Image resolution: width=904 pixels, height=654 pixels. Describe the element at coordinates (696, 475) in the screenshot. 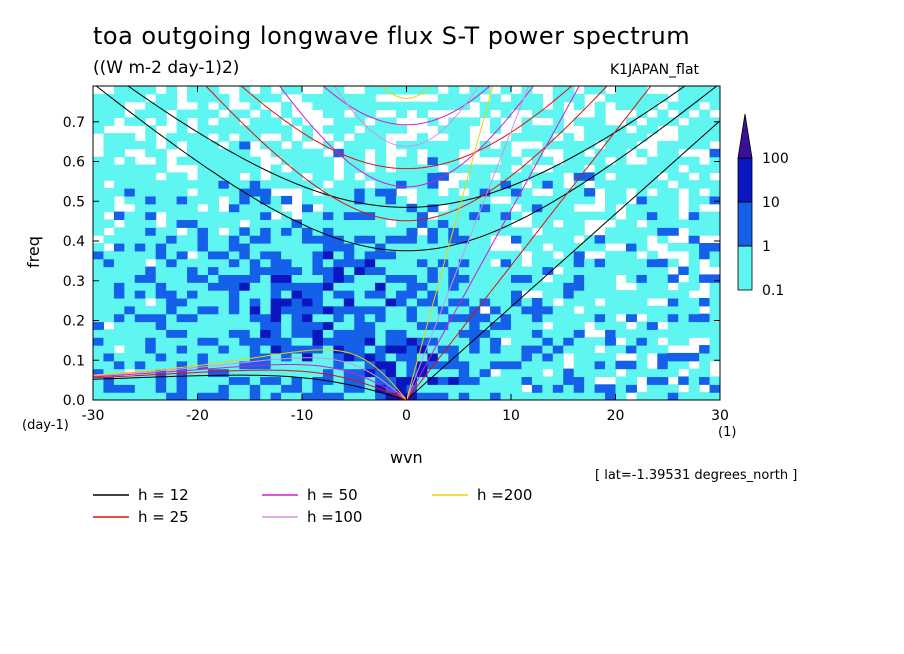

I see `latitude-info: [ lat=-1.39531 degrees_north ]` at that location.